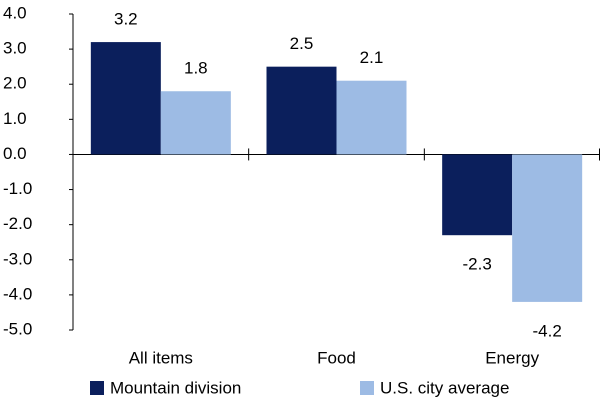 This screenshot has width=600, height=404. I want to click on x-tick-label: All items, so click(161, 357).